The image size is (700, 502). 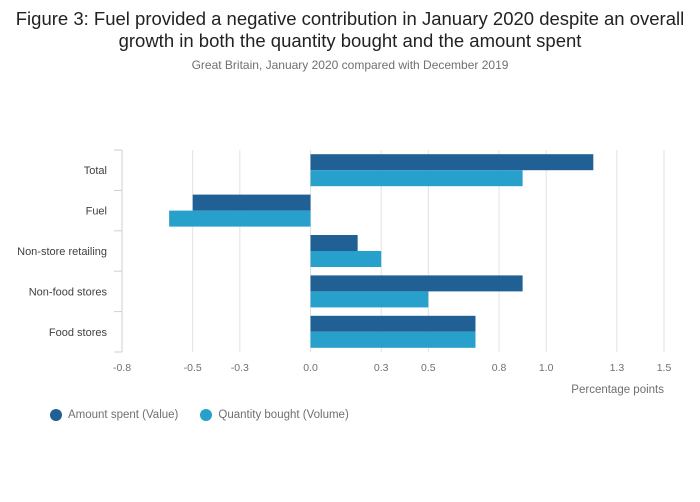 I want to click on category-label: Non-food stores, so click(x=68, y=292).